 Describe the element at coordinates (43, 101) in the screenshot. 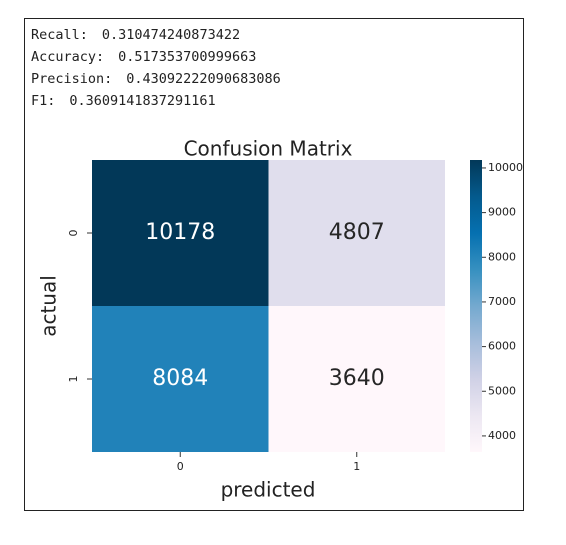

I see `metric-label: F1:` at that location.